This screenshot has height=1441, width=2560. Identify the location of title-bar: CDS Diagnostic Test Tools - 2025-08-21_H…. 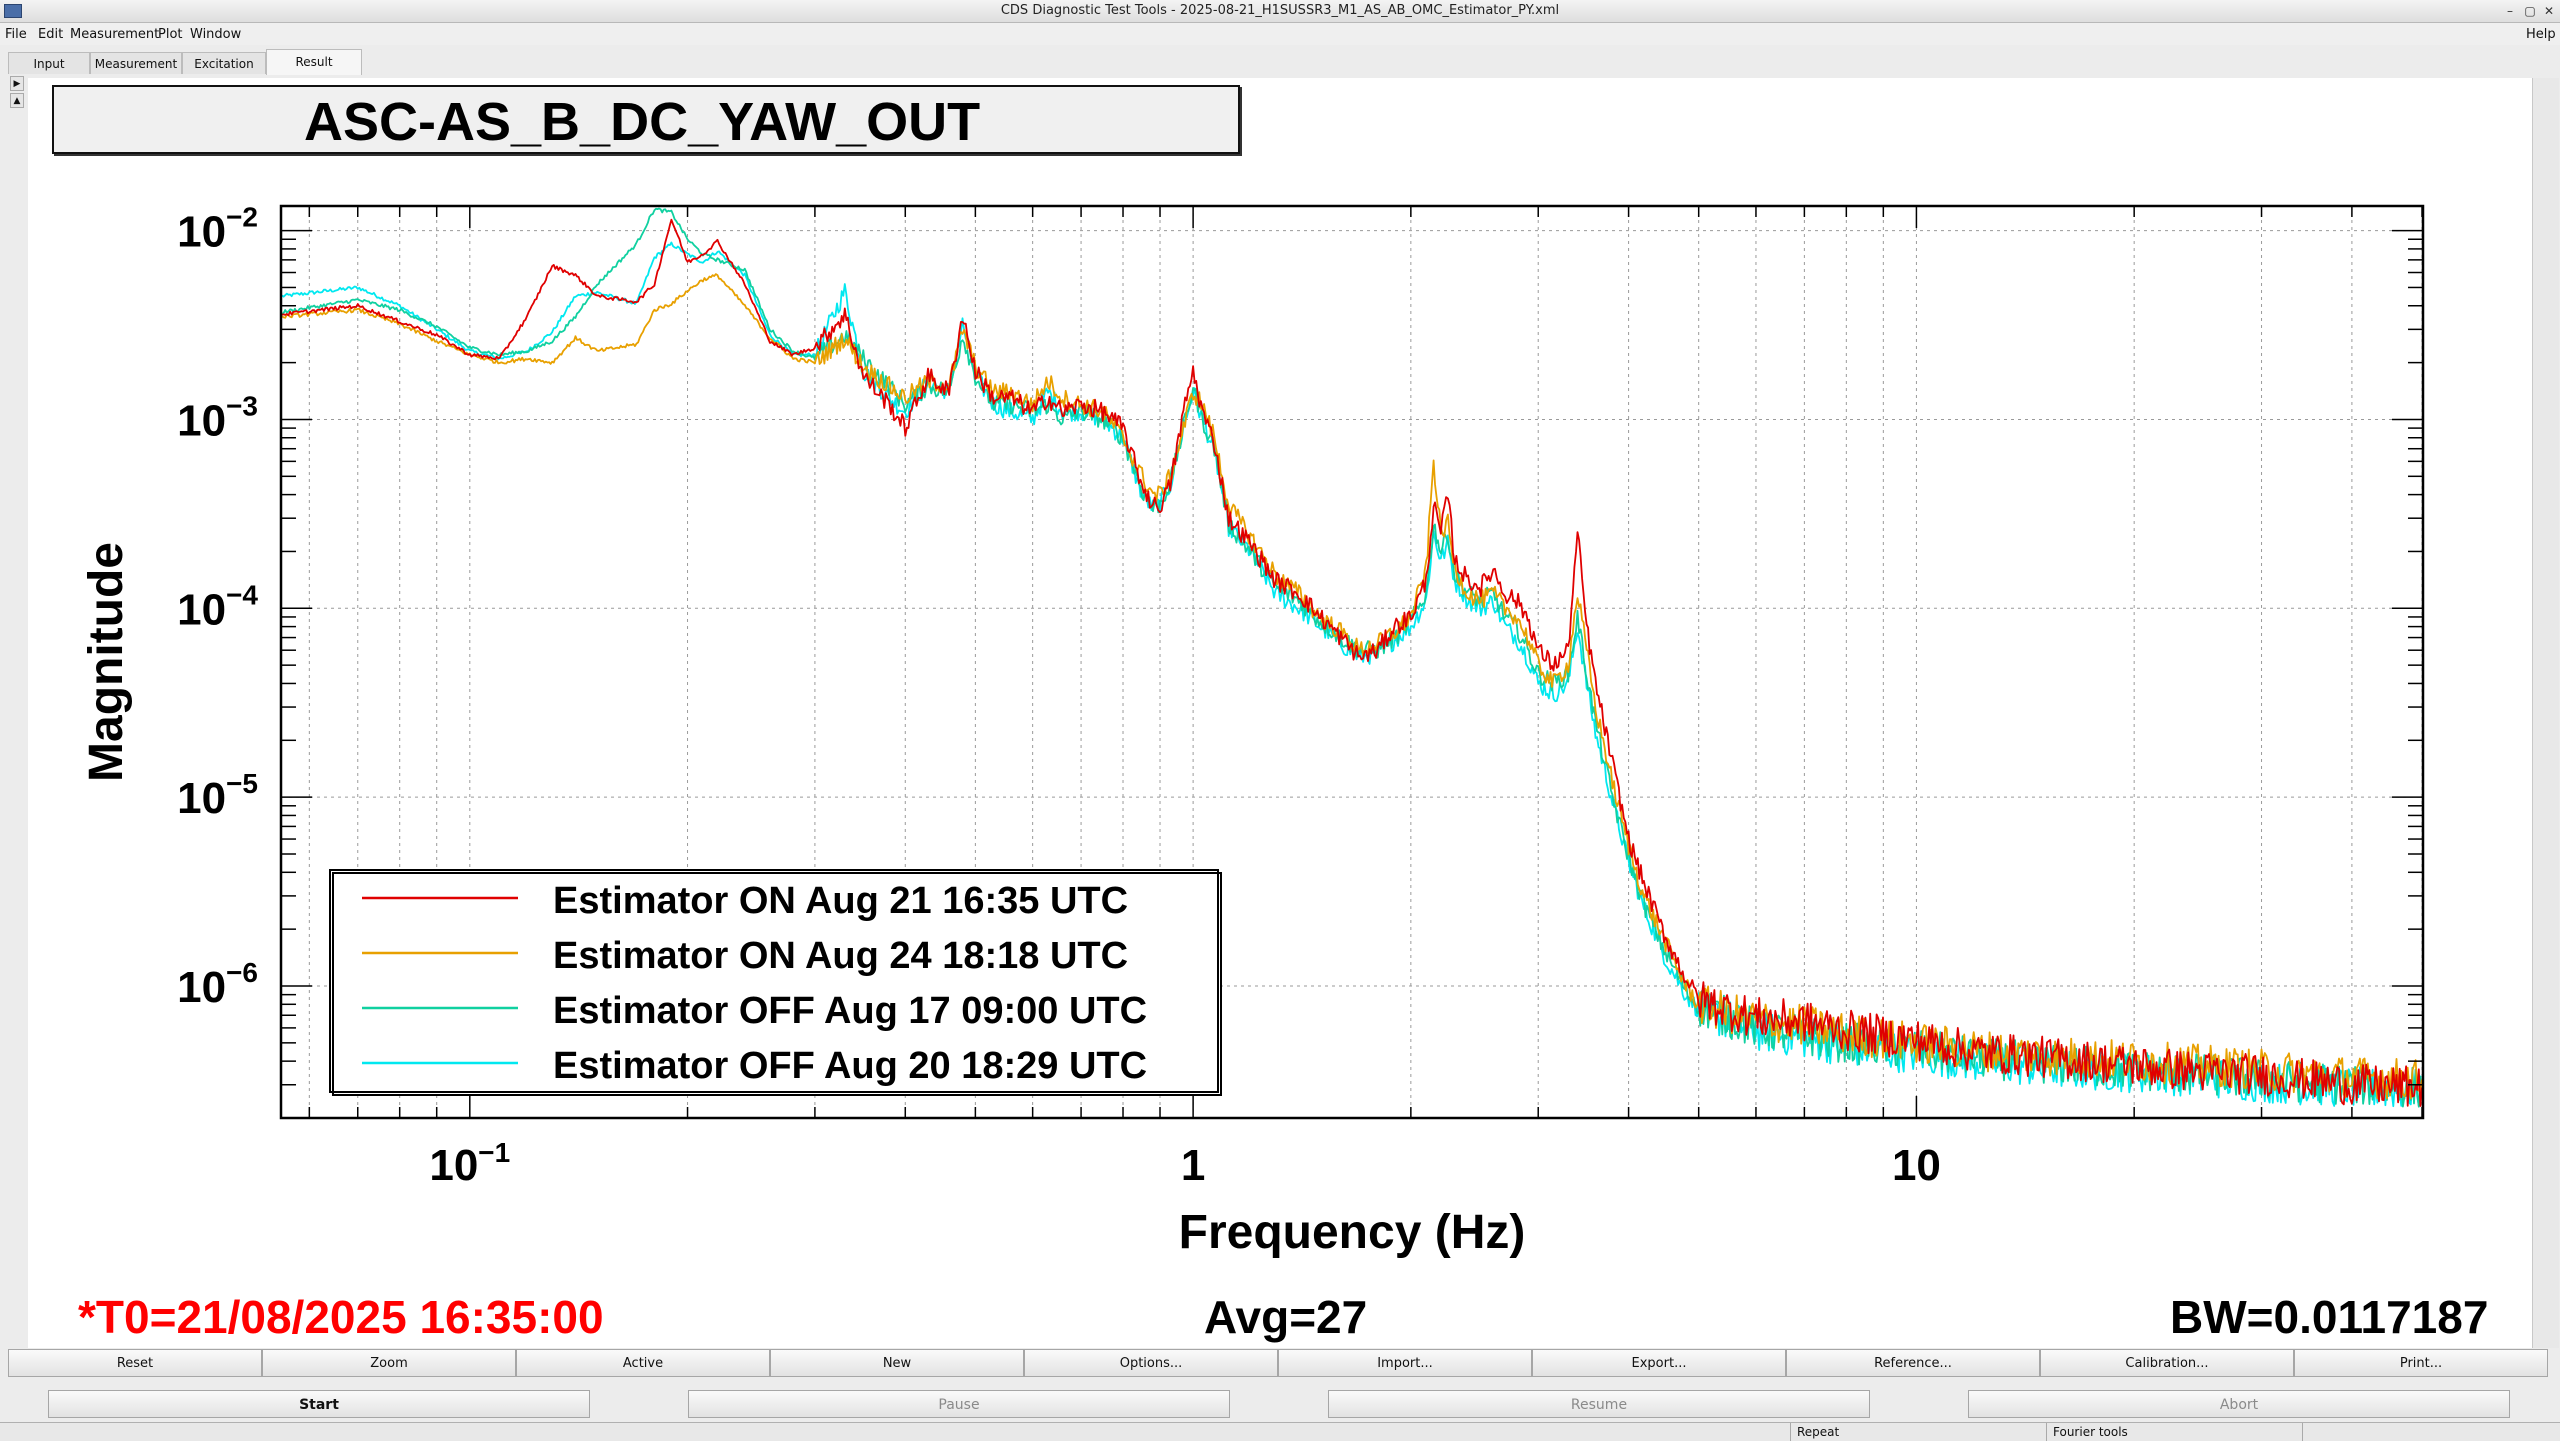
(1280, 11).